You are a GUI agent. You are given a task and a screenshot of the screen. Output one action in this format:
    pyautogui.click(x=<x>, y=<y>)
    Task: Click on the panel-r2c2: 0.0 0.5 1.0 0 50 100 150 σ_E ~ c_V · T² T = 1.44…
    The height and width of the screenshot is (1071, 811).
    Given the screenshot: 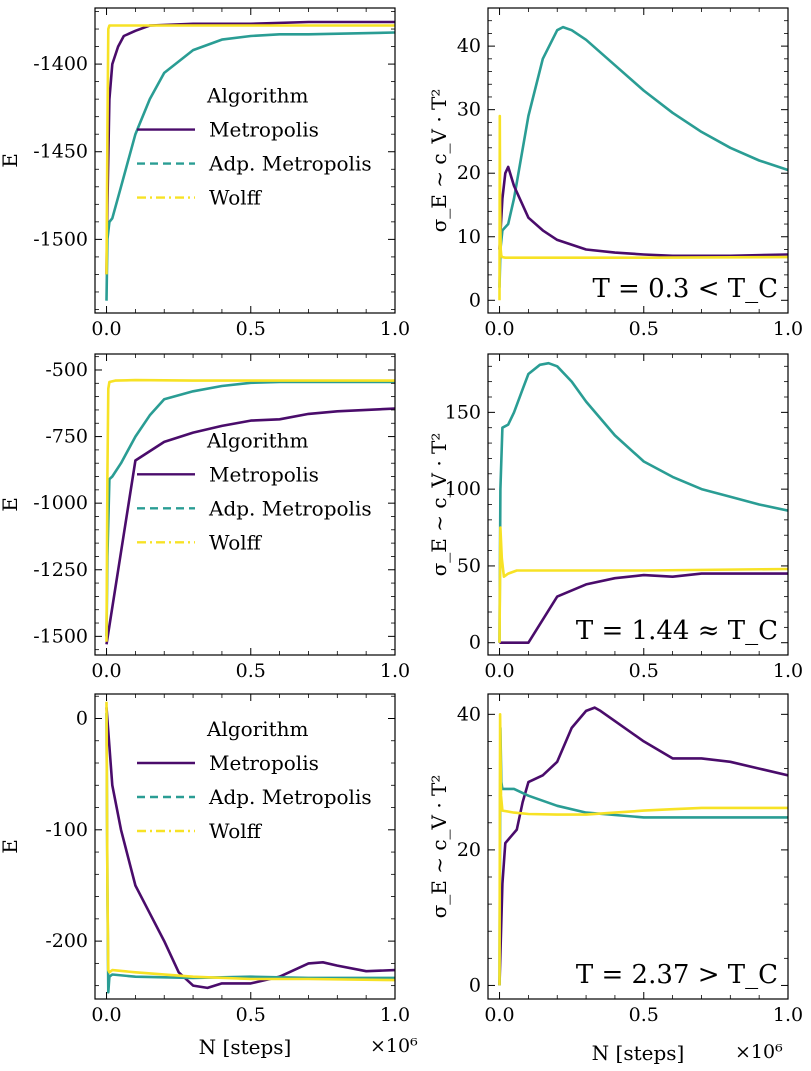 What is the action you would take?
    pyautogui.click(x=615, y=517)
    